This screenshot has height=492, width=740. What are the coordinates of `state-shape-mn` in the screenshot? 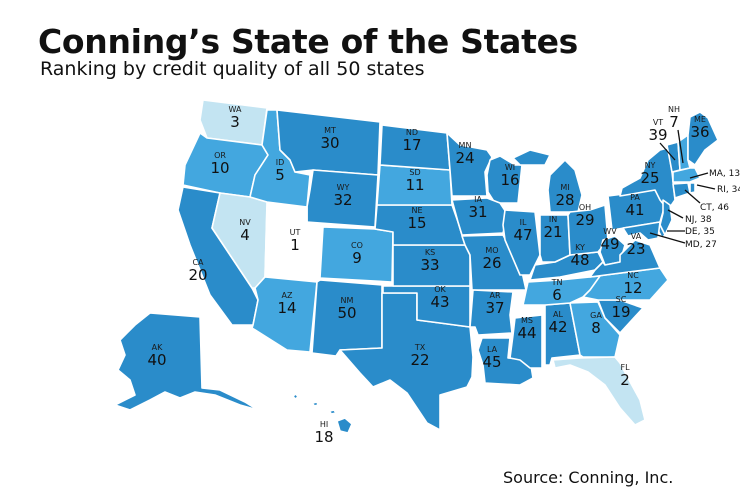 It's located at (469, 164).